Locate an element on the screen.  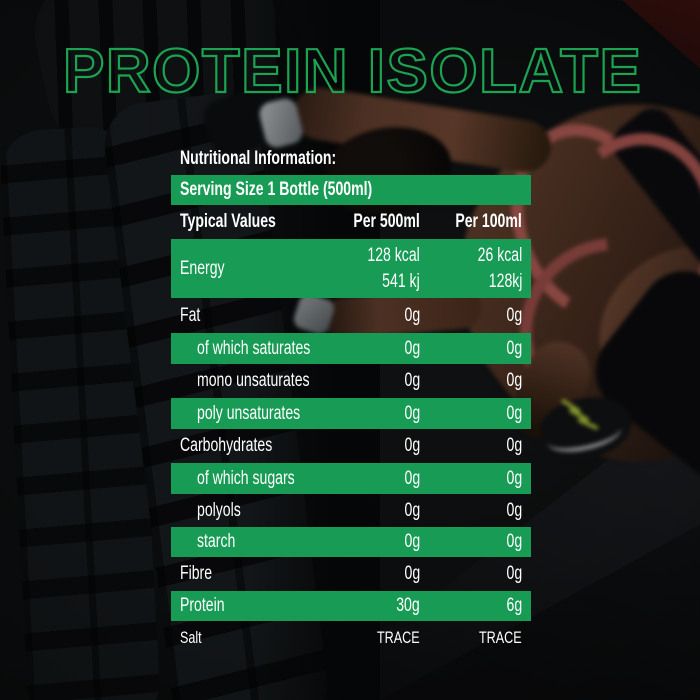
row-label: mono unsaturates is located at coordinates (253, 380).